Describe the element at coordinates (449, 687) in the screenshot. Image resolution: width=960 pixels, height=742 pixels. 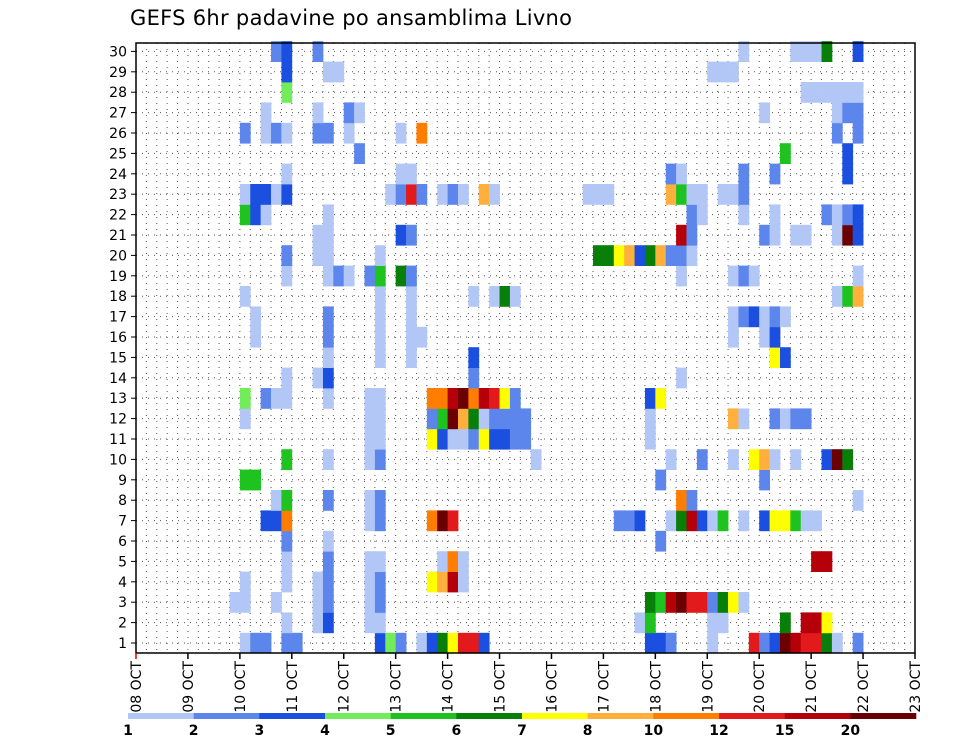
I see `x-tick-label: 14 OCT` at that location.